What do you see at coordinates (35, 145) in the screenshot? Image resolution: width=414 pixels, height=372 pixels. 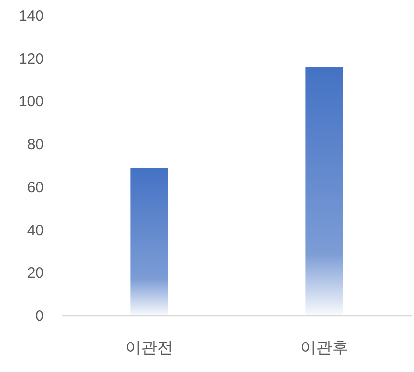 I see `y-tick-label: 80` at bounding box center [35, 145].